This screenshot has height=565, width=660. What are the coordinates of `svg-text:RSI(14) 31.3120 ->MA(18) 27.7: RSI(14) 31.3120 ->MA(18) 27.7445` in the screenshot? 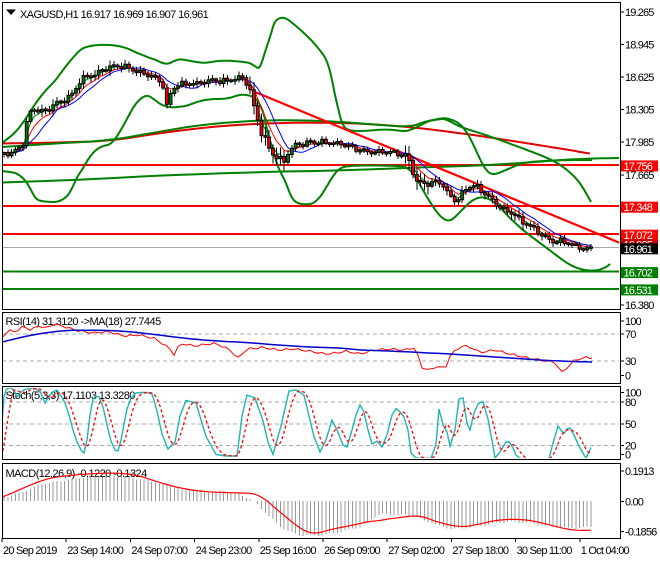 It's located at (84, 322).